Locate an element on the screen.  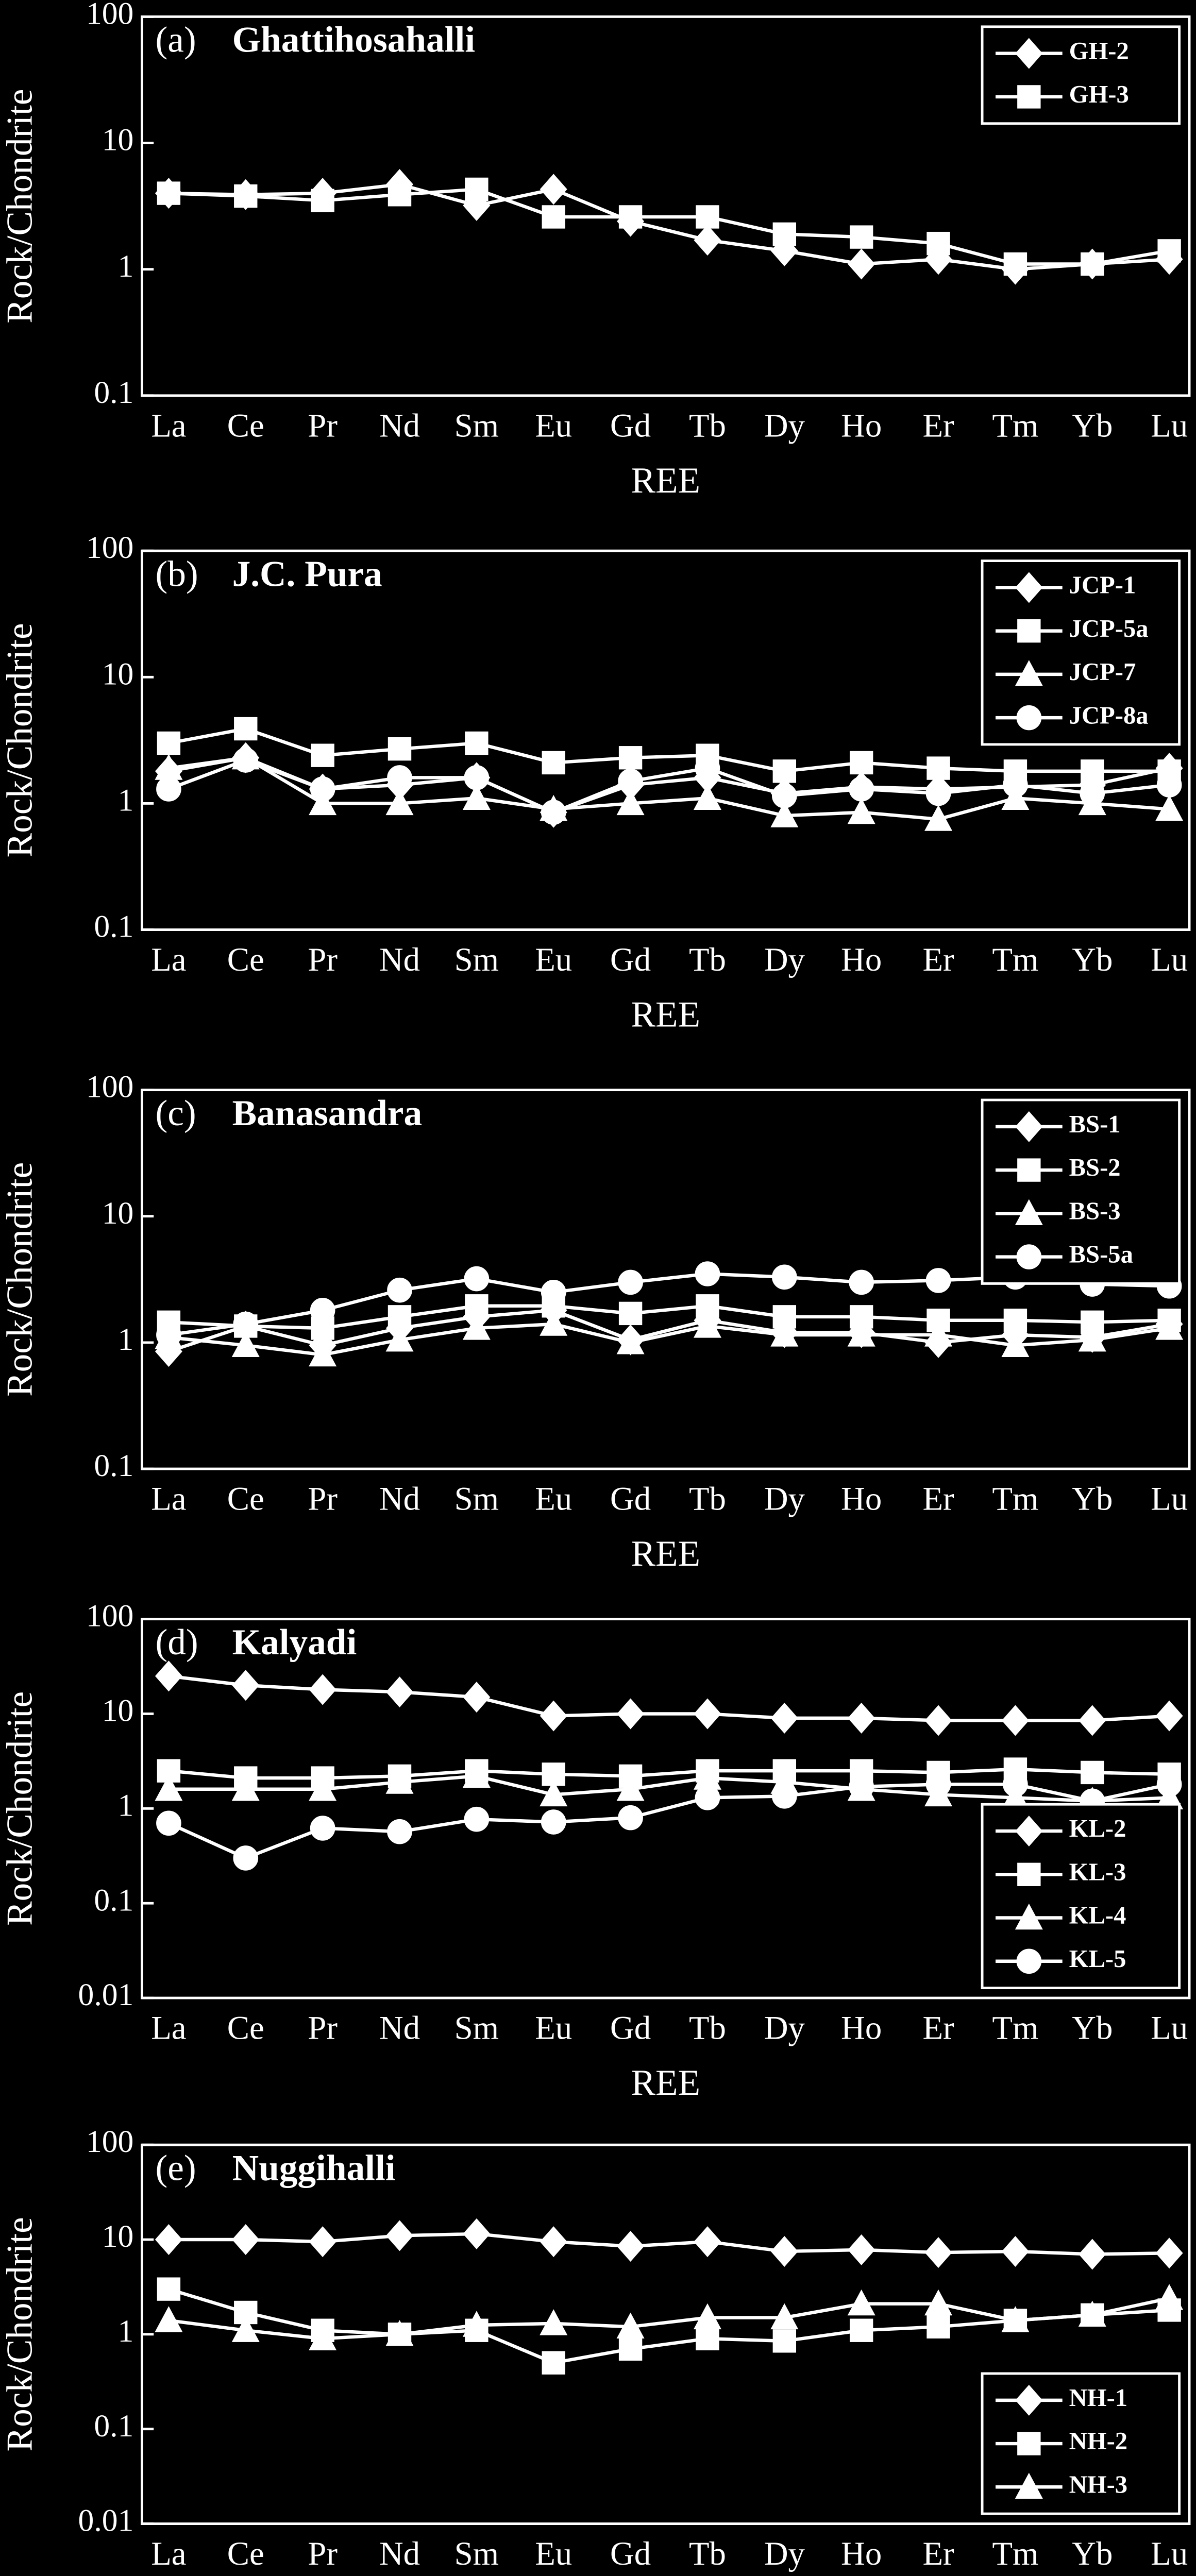
x-tick-label: La is located at coordinates (169, 2029).